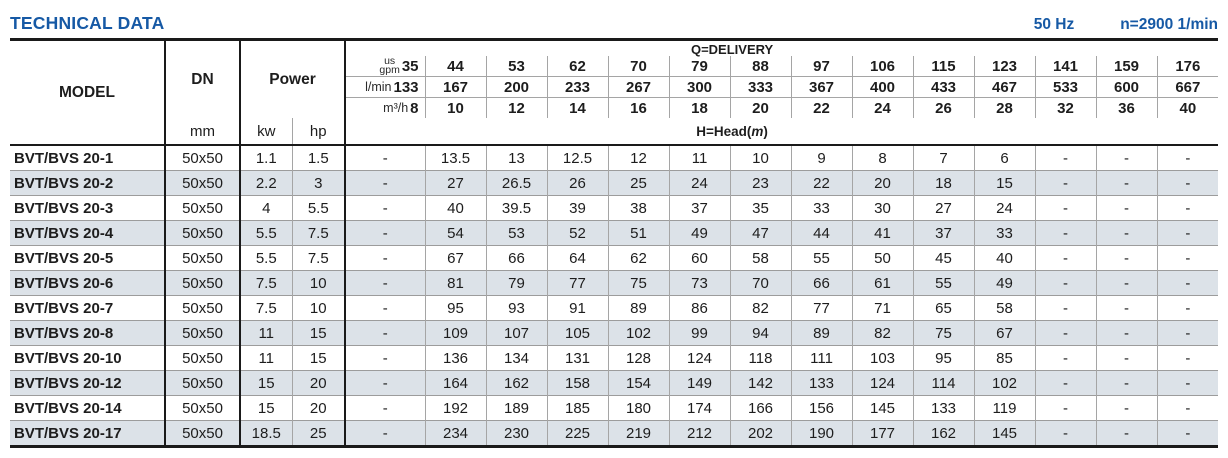 This screenshot has height=458, width=1228. I want to click on flow-value: 106, so click(882, 66).